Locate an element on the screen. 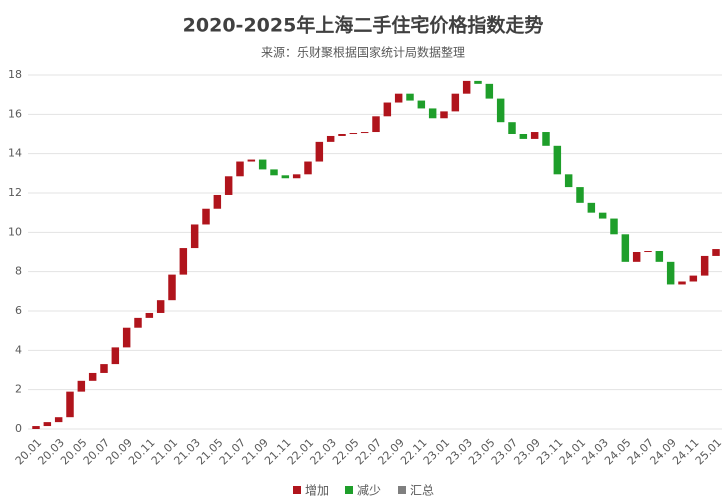  legend-label: 汇总 is located at coordinates (422, 491).